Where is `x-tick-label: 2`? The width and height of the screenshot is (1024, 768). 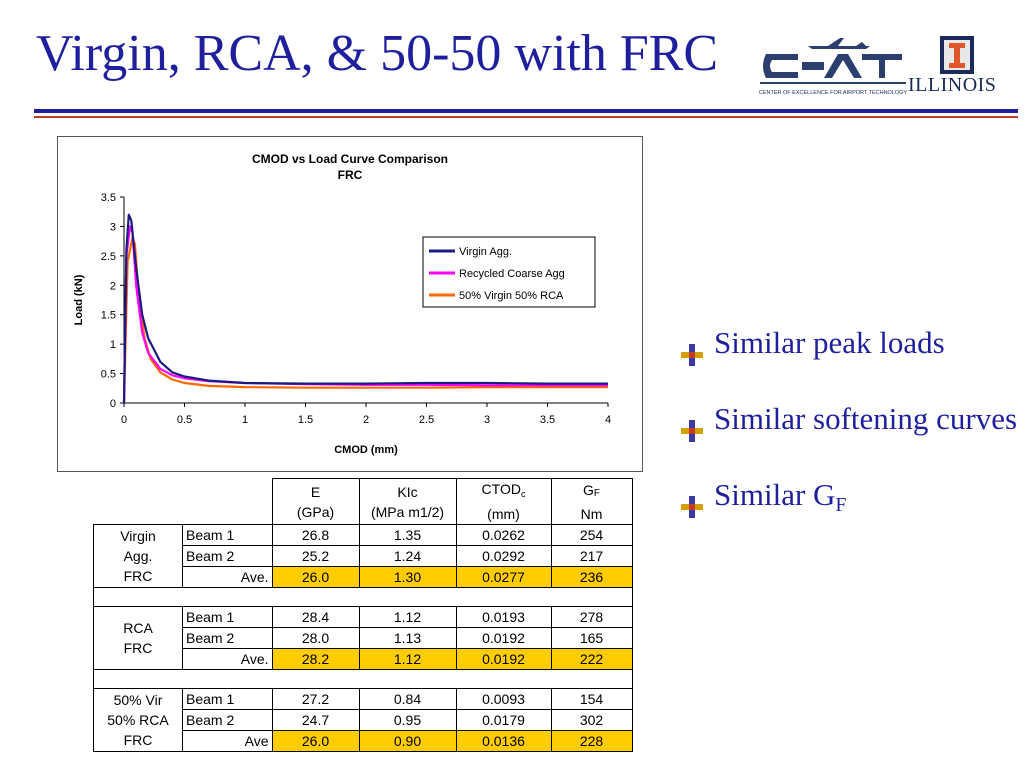 x-tick-label: 2 is located at coordinates (366, 420).